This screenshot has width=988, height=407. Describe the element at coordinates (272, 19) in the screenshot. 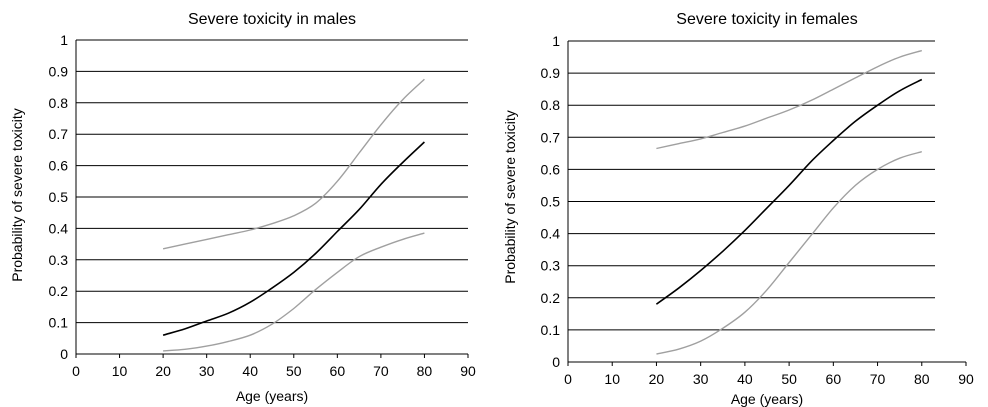

I see `chart-title: Severe toxicity in males` at that location.